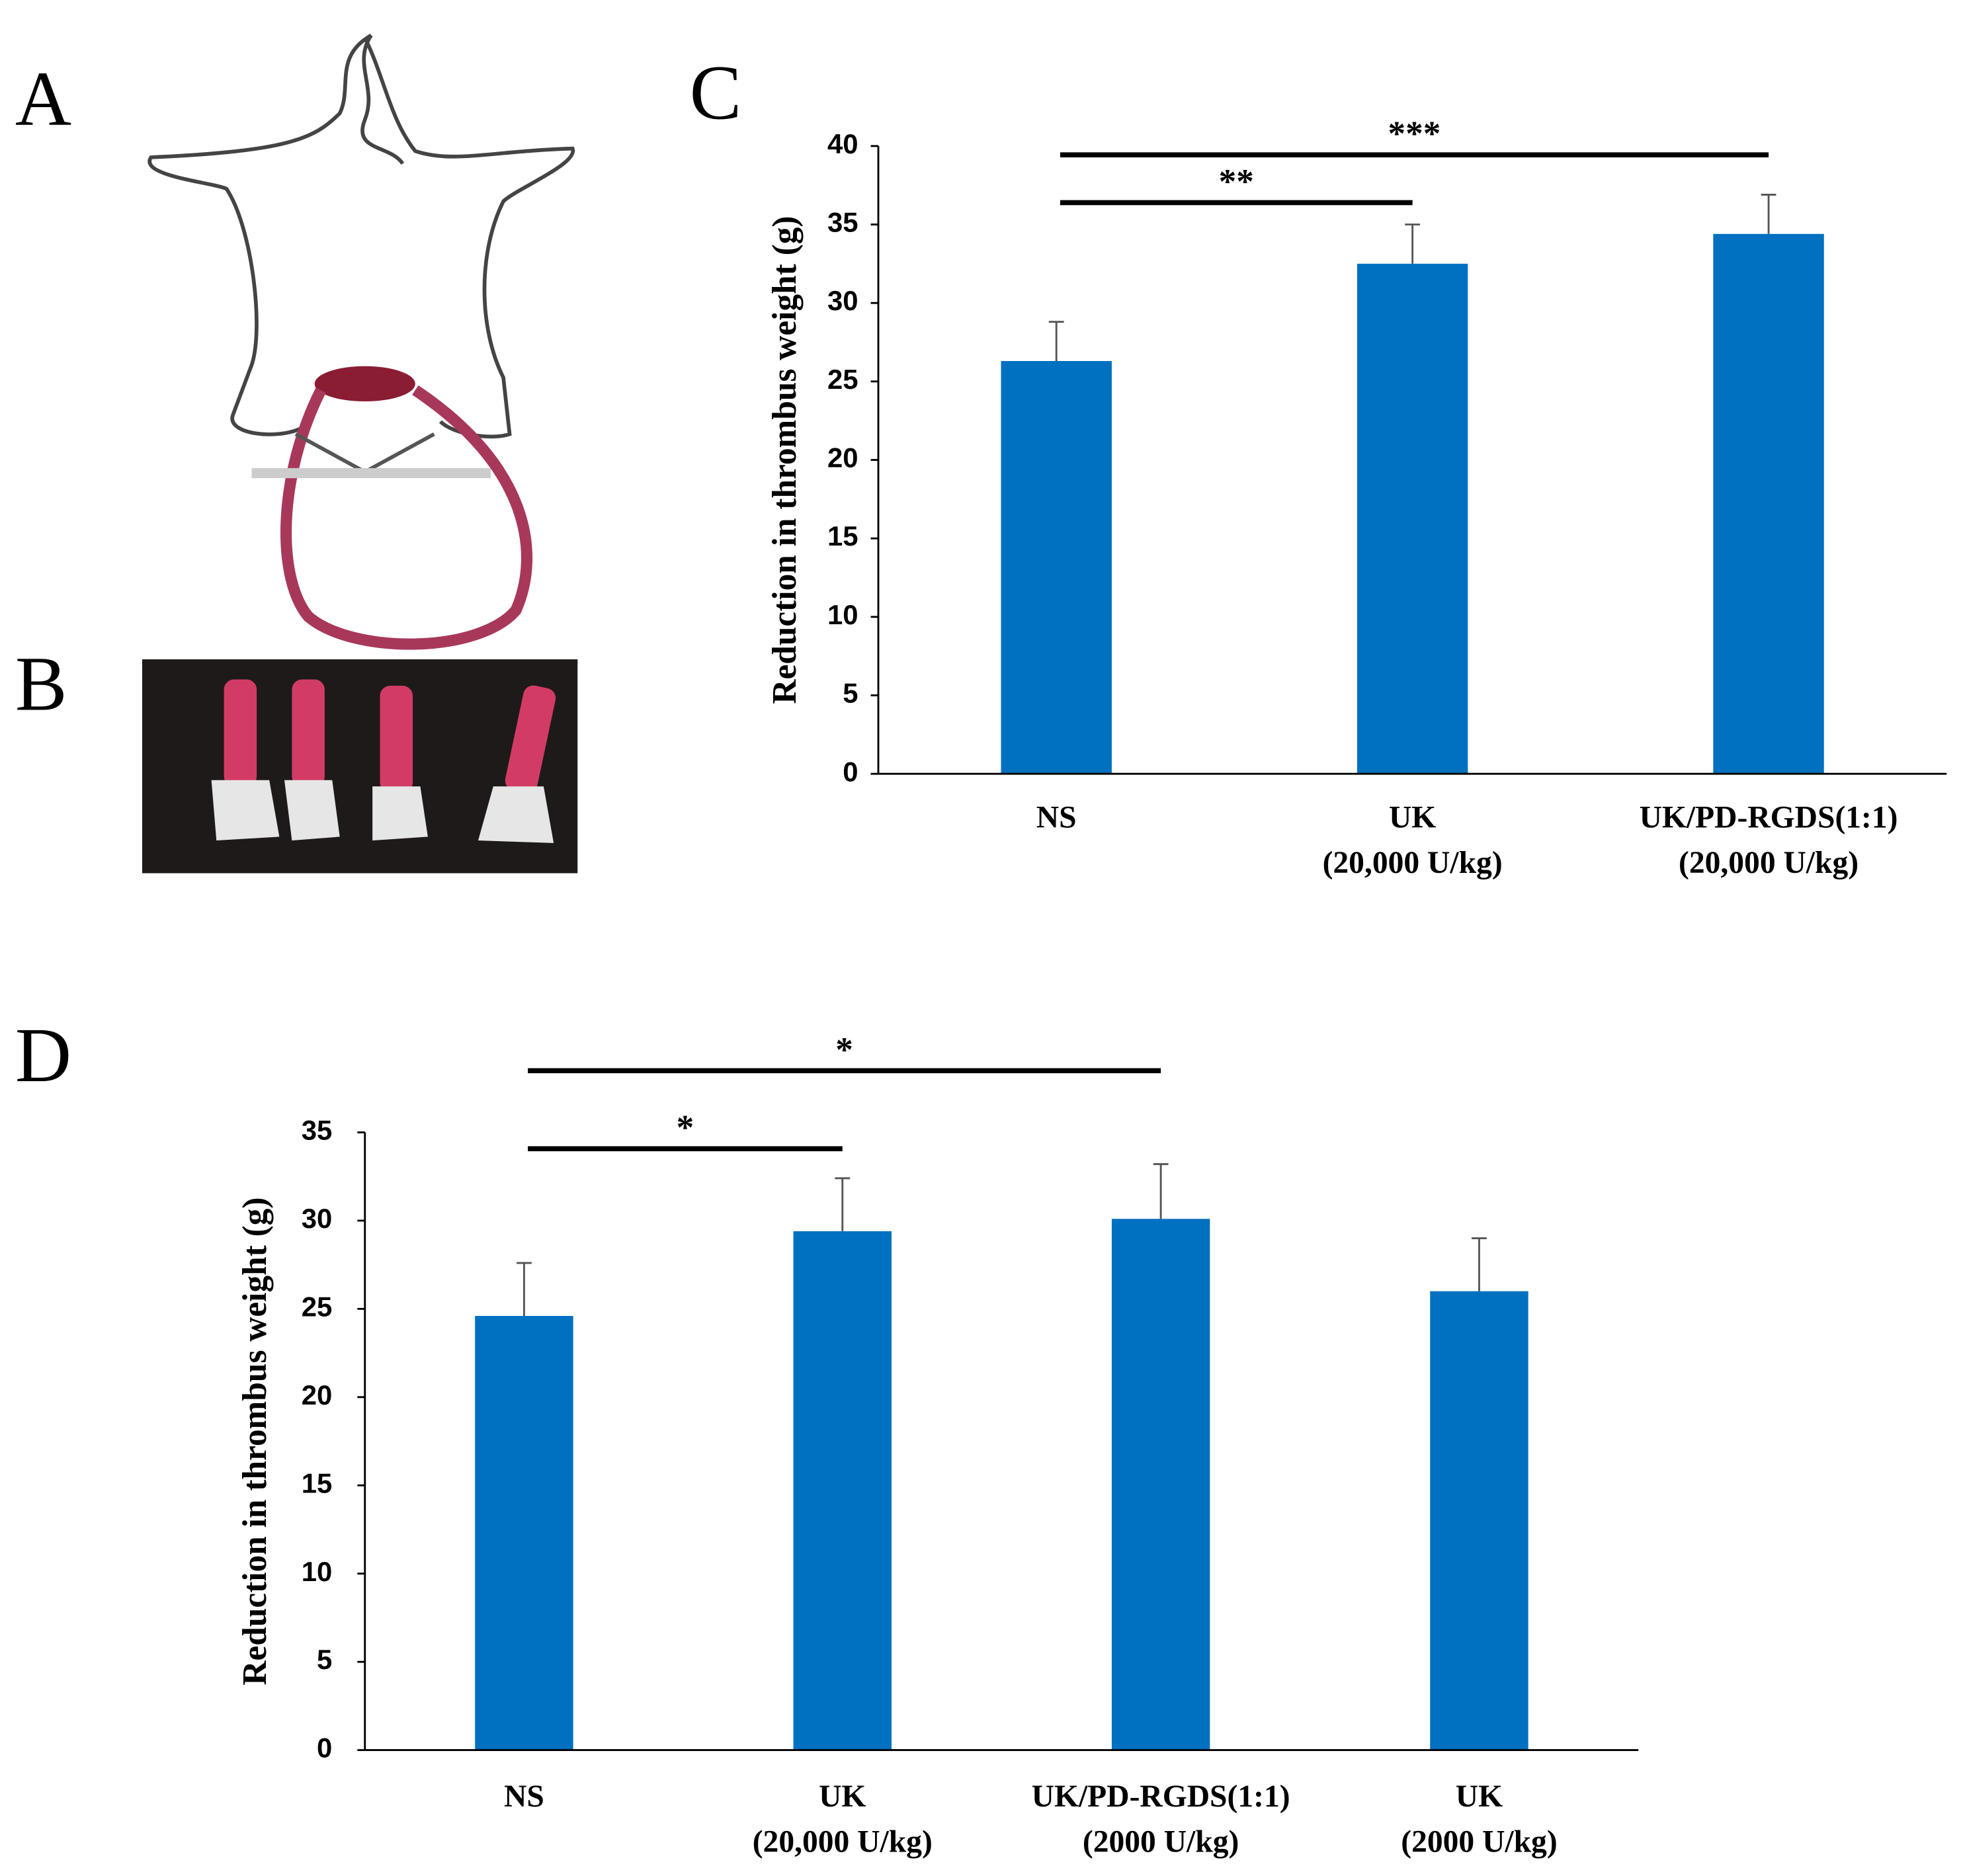 The height and width of the screenshot is (1876, 1963). What do you see at coordinates (1236, 181) in the screenshot?
I see `significance-label: **` at bounding box center [1236, 181].